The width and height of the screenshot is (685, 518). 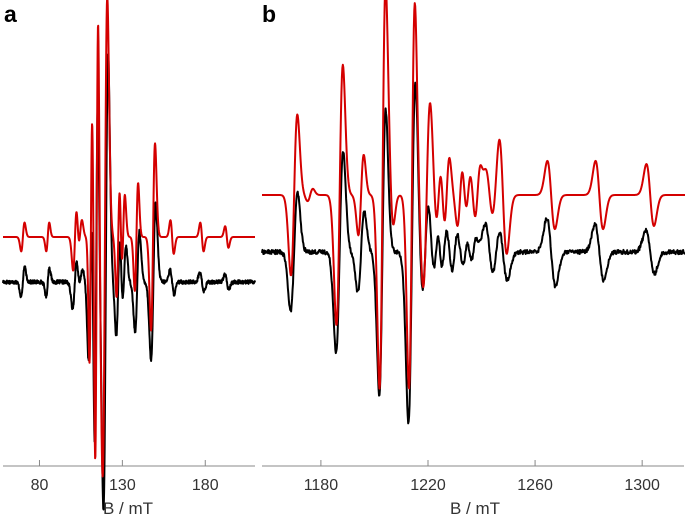 What do you see at coordinates (10, 14) in the screenshot?
I see `panel-a-label: a` at bounding box center [10, 14].